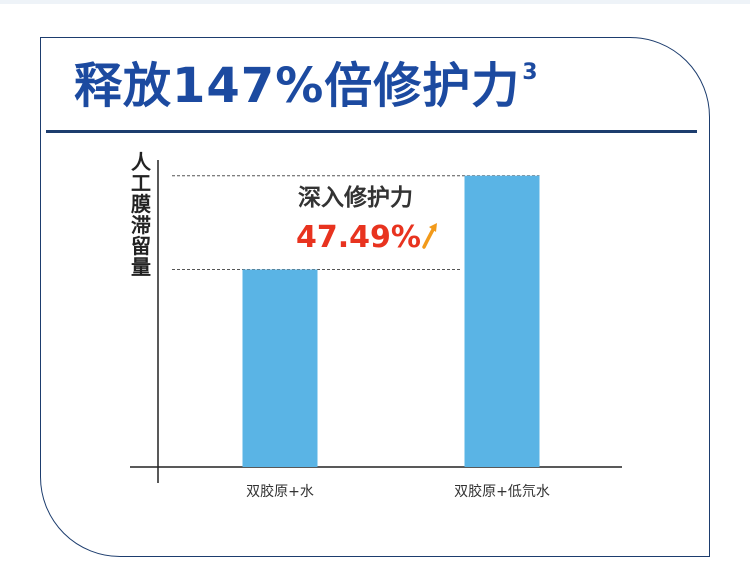 The height and width of the screenshot is (572, 750). Describe the element at coordinates (371, 131) in the screenshot. I see `title-rule` at that location.